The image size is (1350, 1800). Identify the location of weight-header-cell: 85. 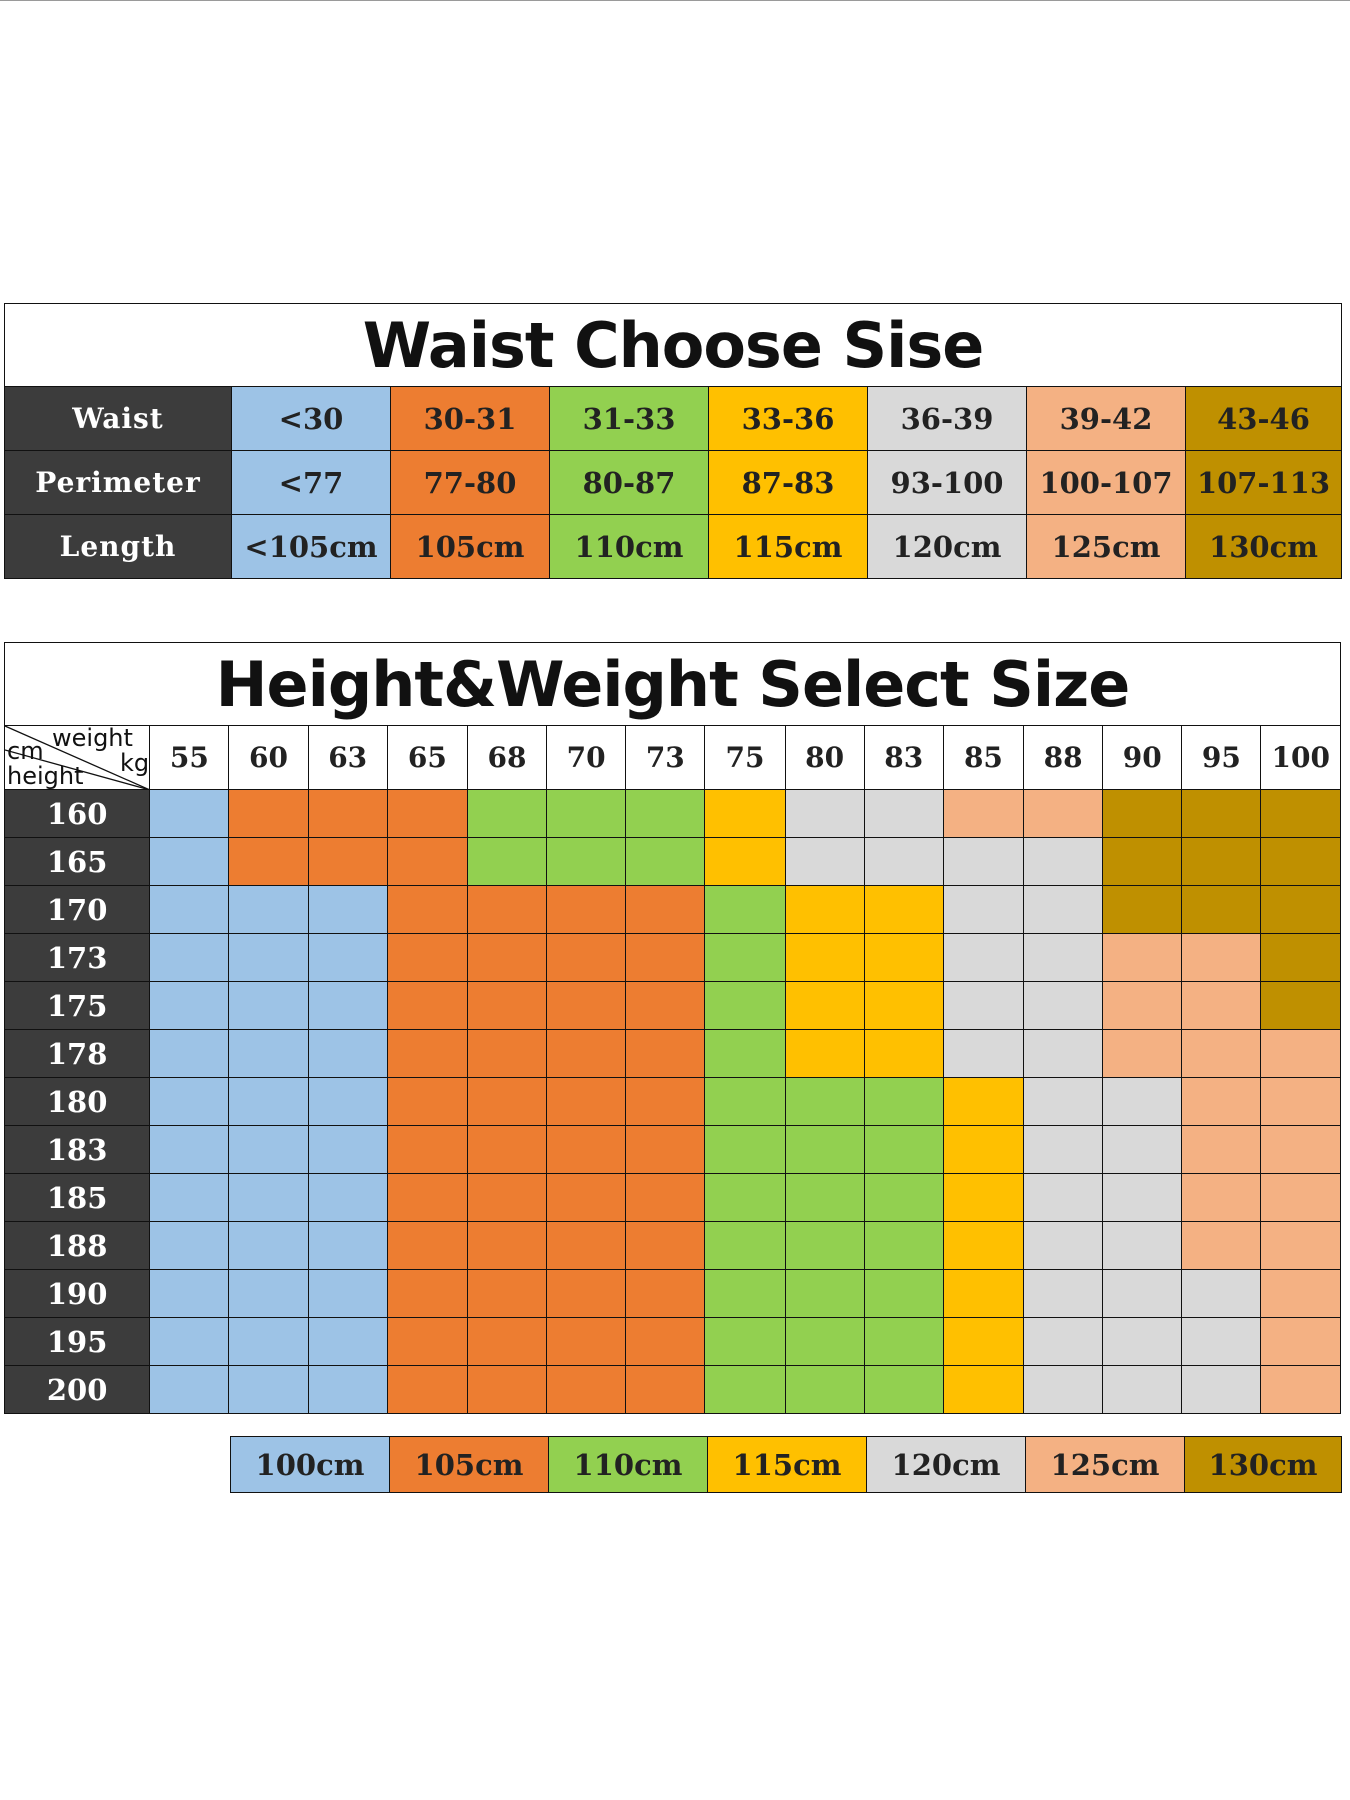
(983, 757).